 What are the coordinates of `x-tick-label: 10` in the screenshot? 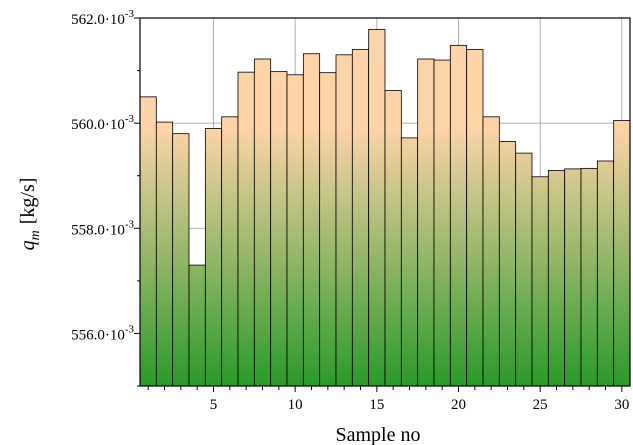 It's located at (295, 405).